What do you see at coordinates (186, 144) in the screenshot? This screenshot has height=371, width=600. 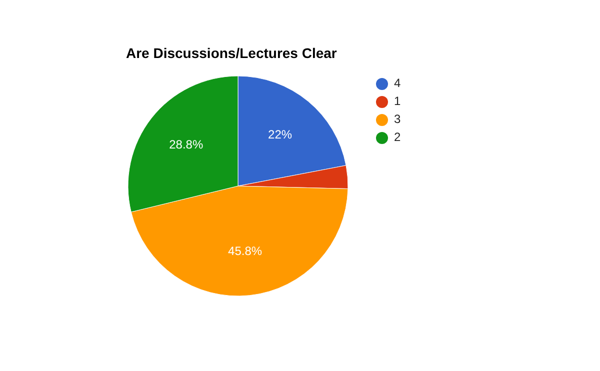 I see `data-label: 28.8%` at bounding box center [186, 144].